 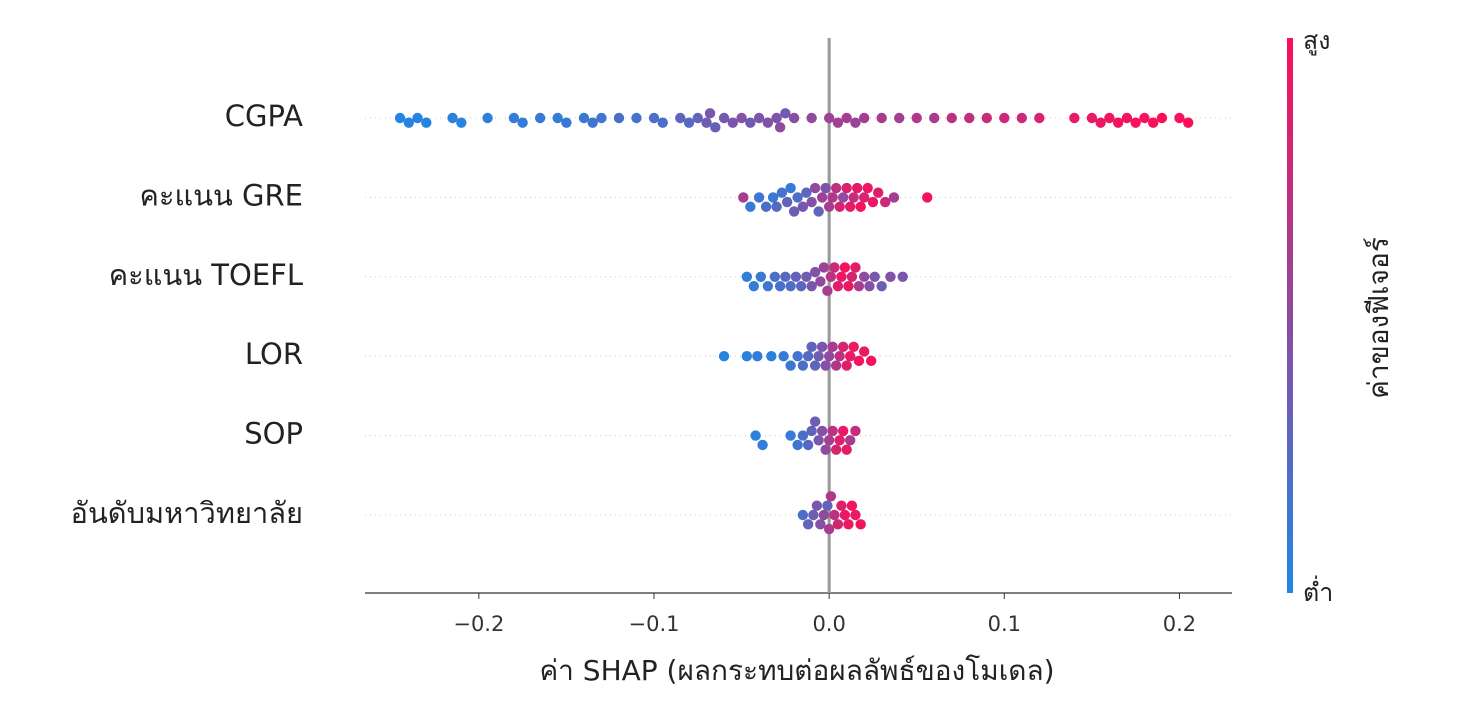 What do you see at coordinates (828, 624) in the screenshot?
I see `x-tick-label: 0.0` at bounding box center [828, 624].